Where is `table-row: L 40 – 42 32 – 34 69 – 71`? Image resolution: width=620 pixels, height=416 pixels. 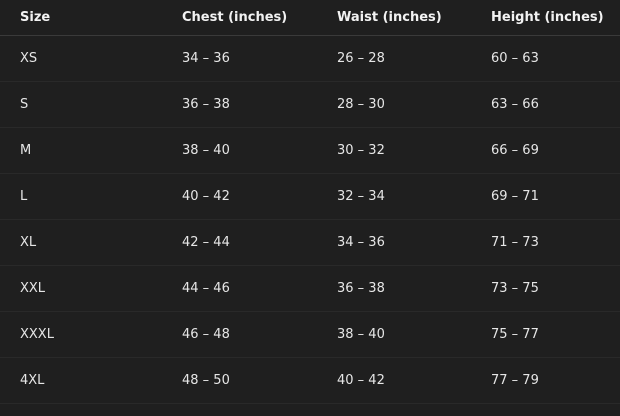
table-row: L 40 – 42 32 – 34 69 – 71 is located at coordinates (310, 197).